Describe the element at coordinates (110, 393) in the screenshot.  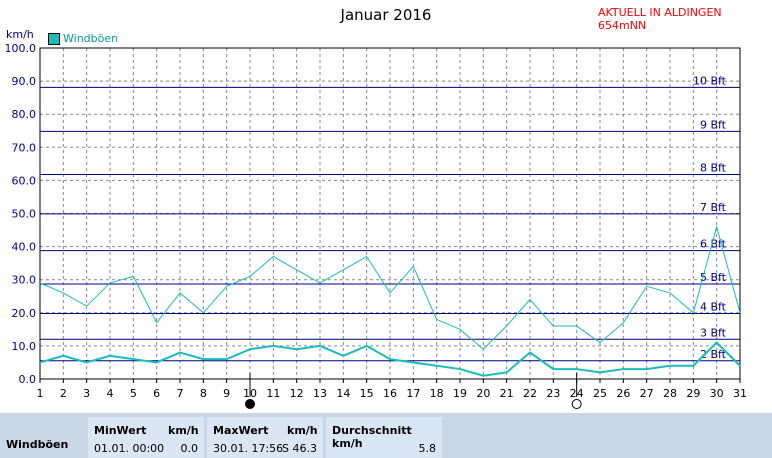
I see `x-tick-label: 4` at that location.